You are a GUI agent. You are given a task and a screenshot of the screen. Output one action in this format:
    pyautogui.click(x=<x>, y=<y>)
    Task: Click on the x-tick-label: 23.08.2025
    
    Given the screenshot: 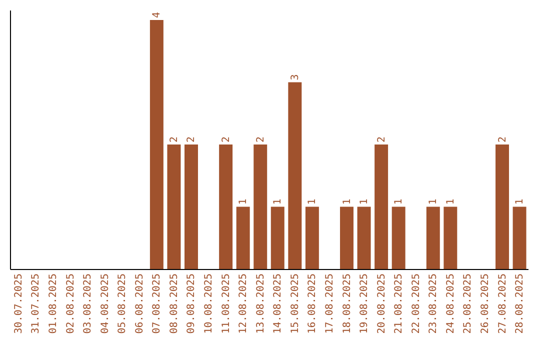 What is the action you would take?
    pyautogui.click(x=434, y=304)
    